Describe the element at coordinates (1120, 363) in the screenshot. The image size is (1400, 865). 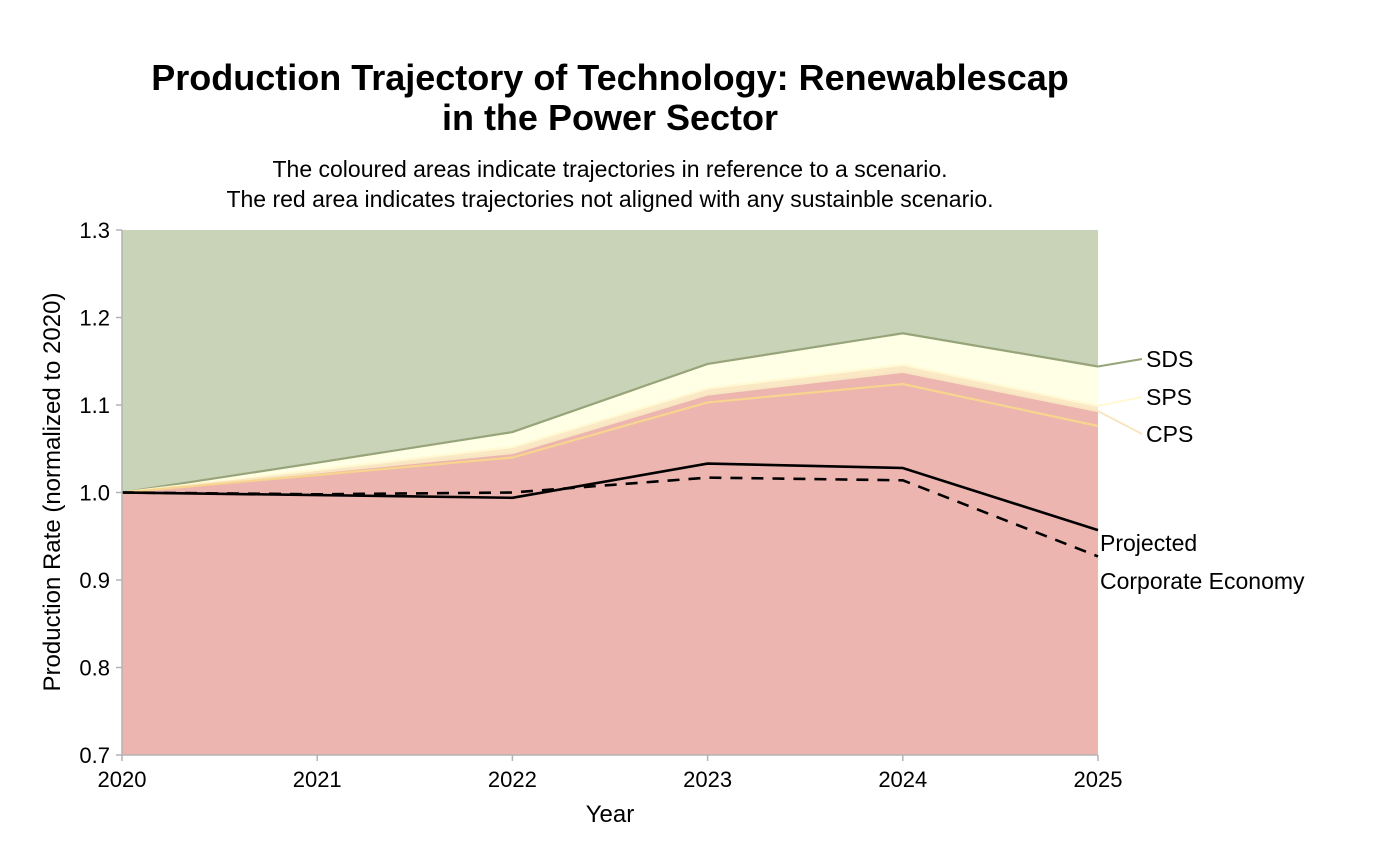
I see `label-leader-sds` at that location.